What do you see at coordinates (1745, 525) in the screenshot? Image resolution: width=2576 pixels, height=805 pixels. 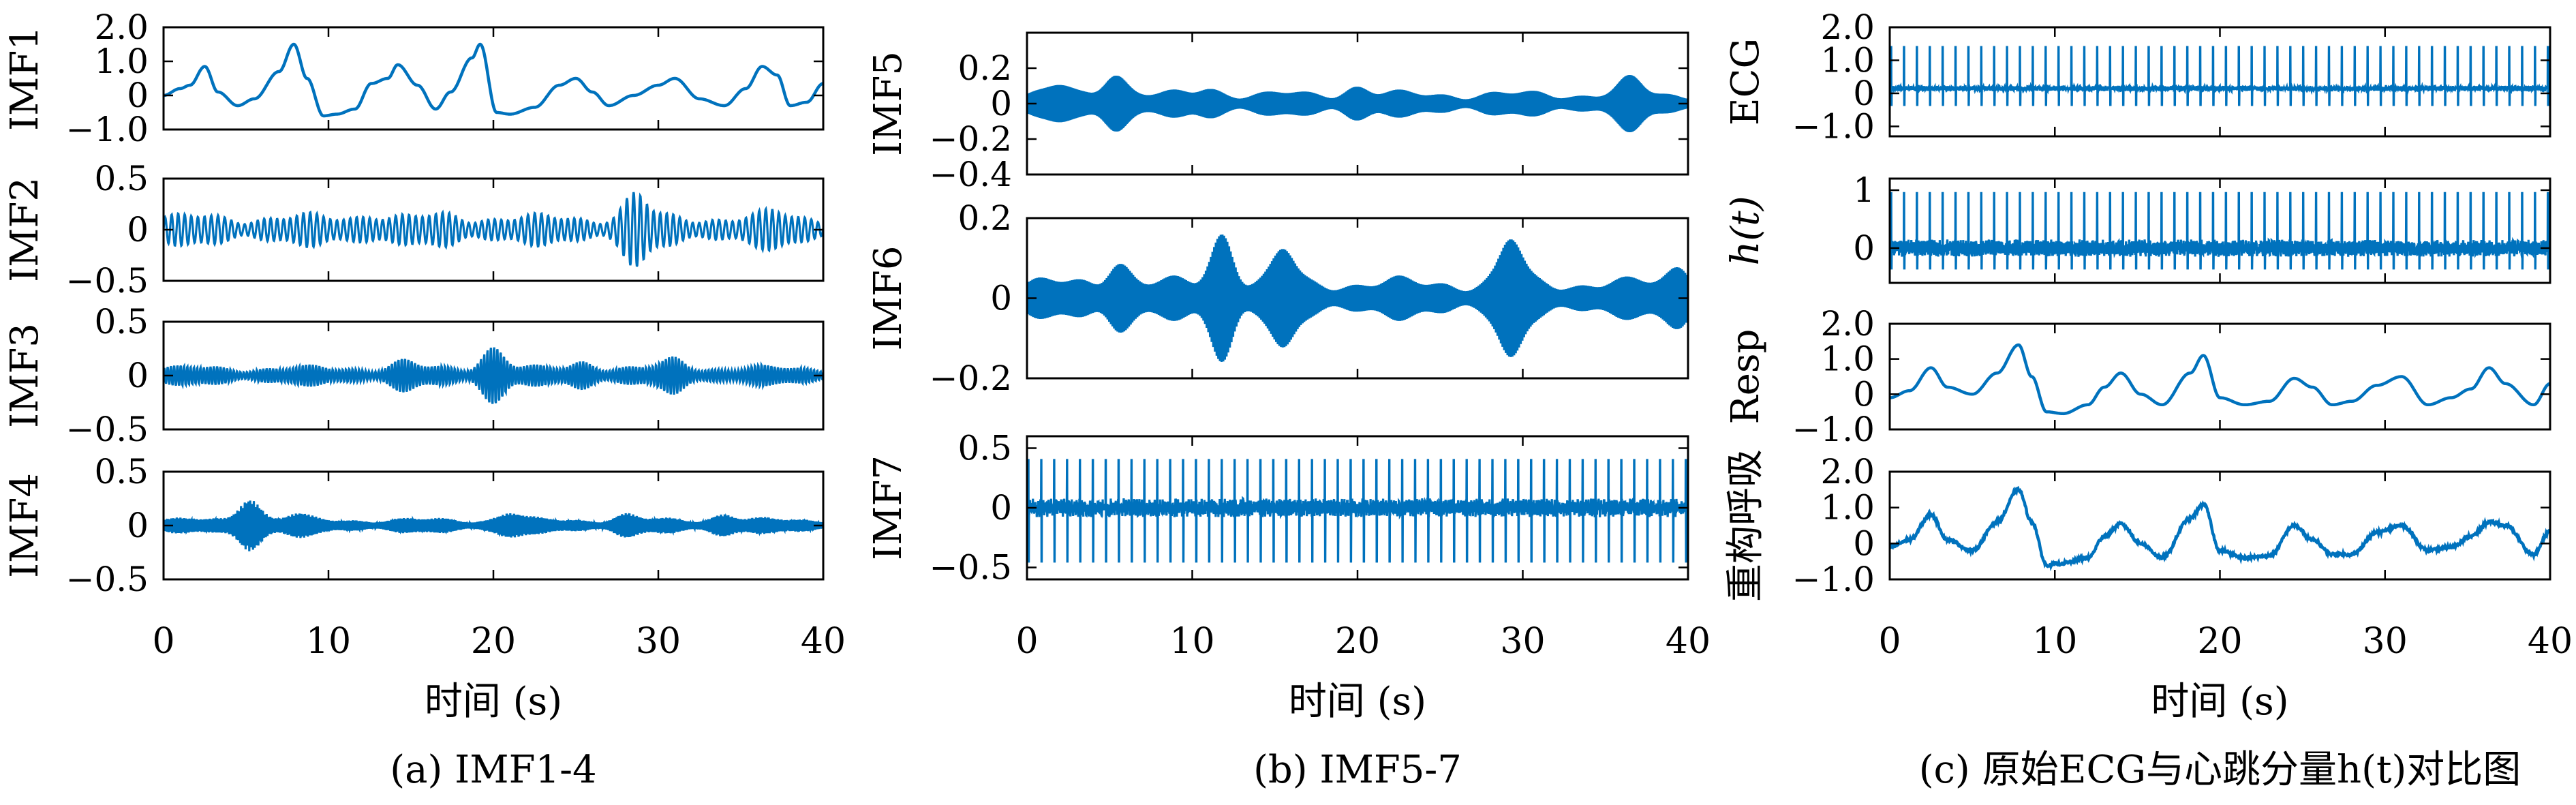 I see `y-axis-label: 重构呼吸` at bounding box center [1745, 525].